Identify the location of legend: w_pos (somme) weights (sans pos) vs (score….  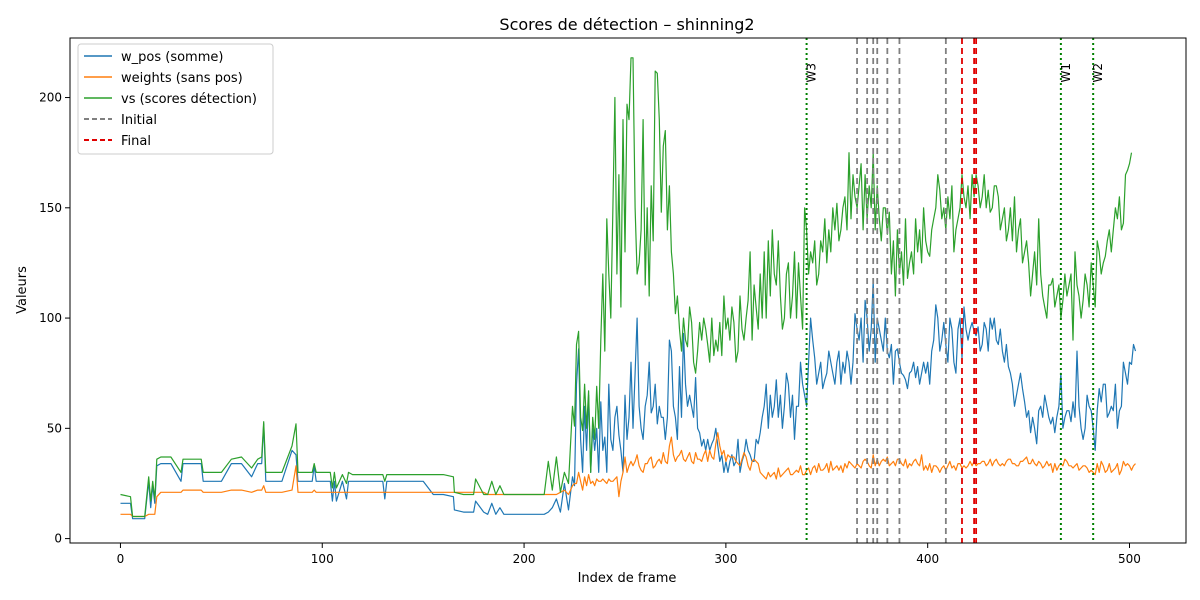
(175, 99).